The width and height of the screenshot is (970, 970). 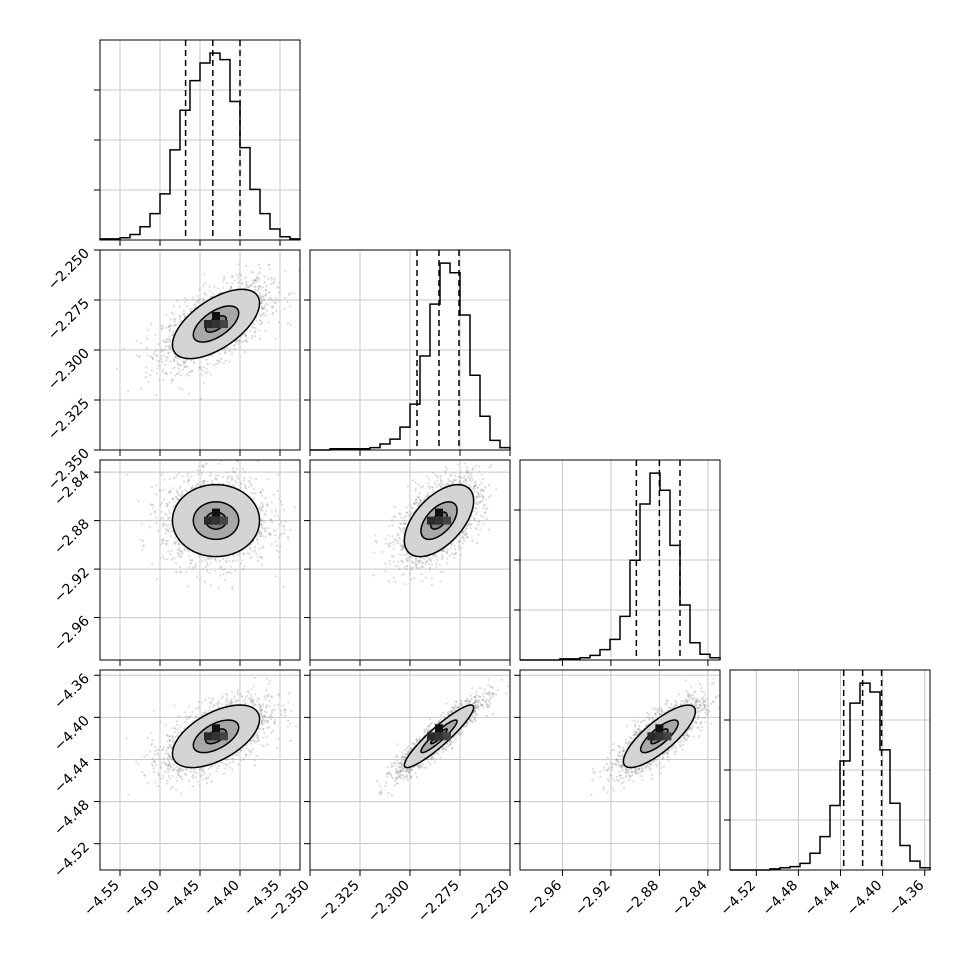 What do you see at coordinates (72, 818) in the screenshot?
I see `y-tick-label: −4.48` at bounding box center [72, 818].